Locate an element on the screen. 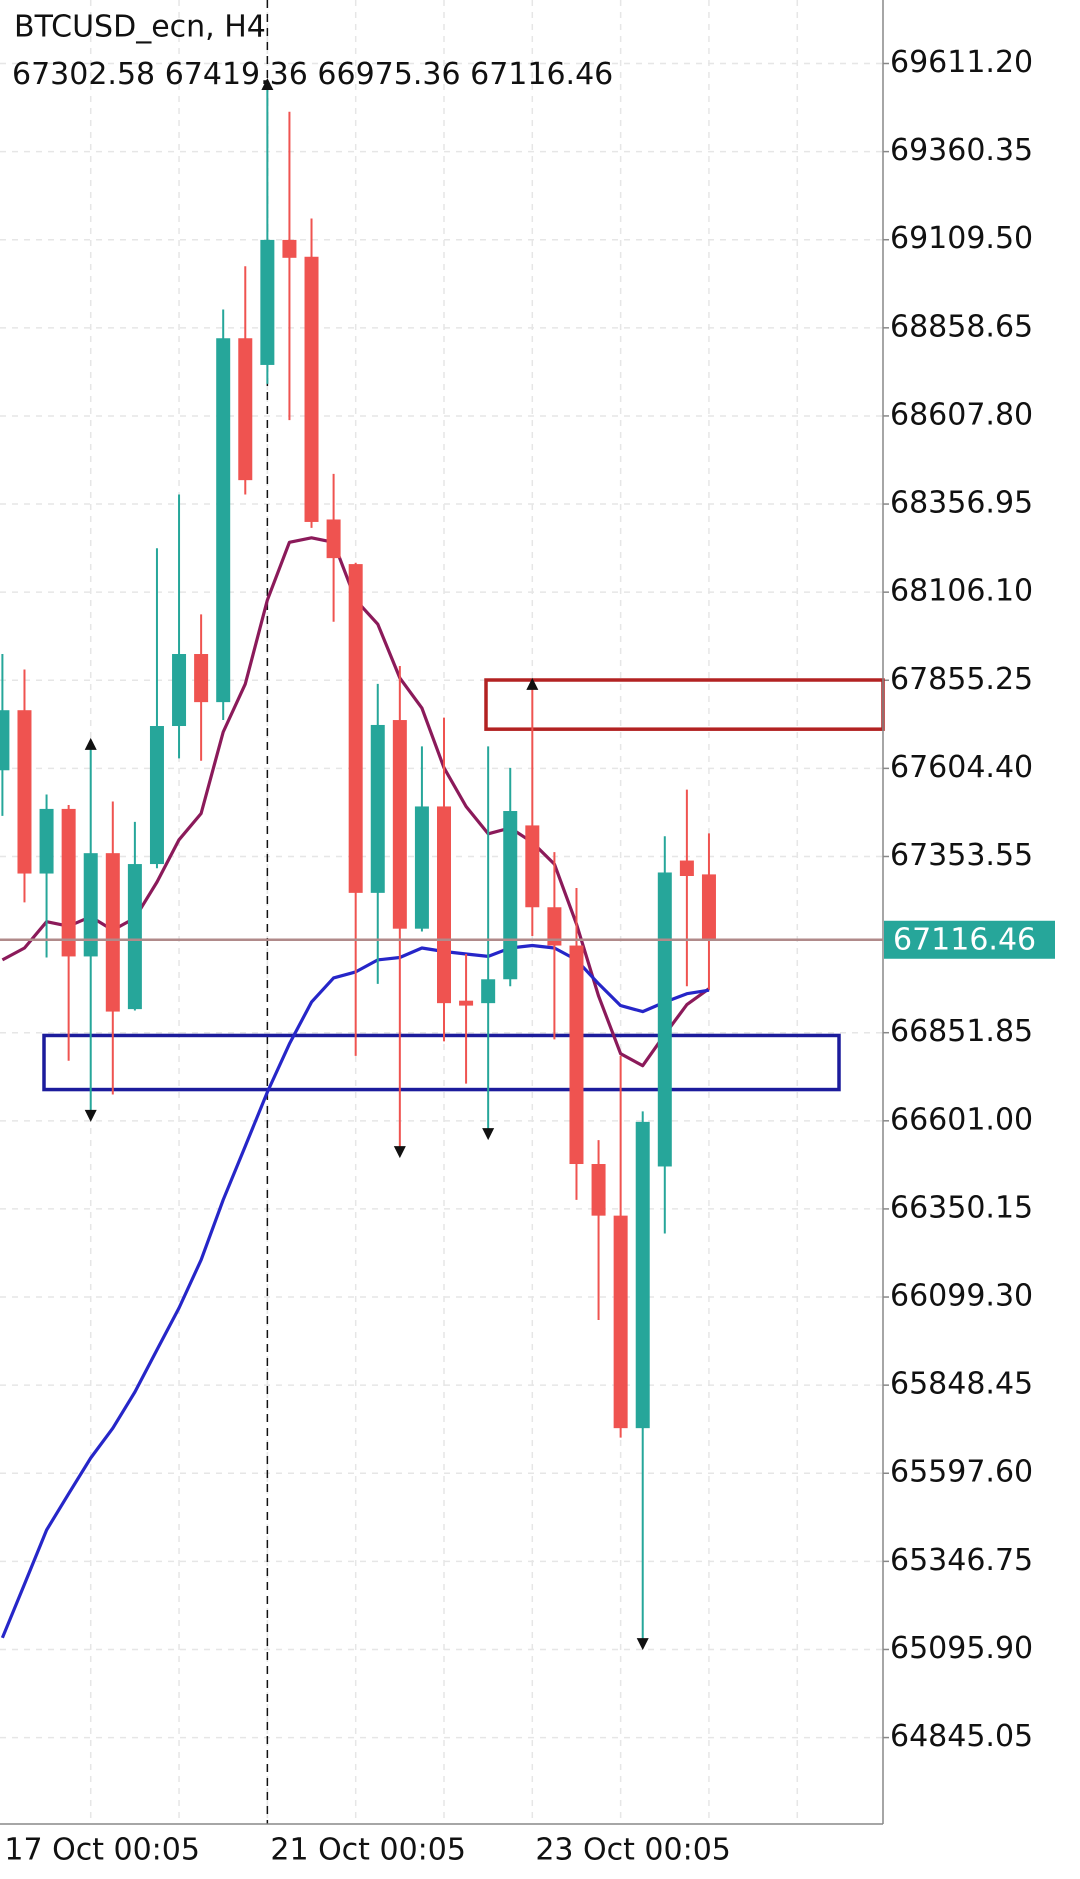 The image size is (1080, 1879). ohlc-close: 67116.46 is located at coordinates (541, 74).